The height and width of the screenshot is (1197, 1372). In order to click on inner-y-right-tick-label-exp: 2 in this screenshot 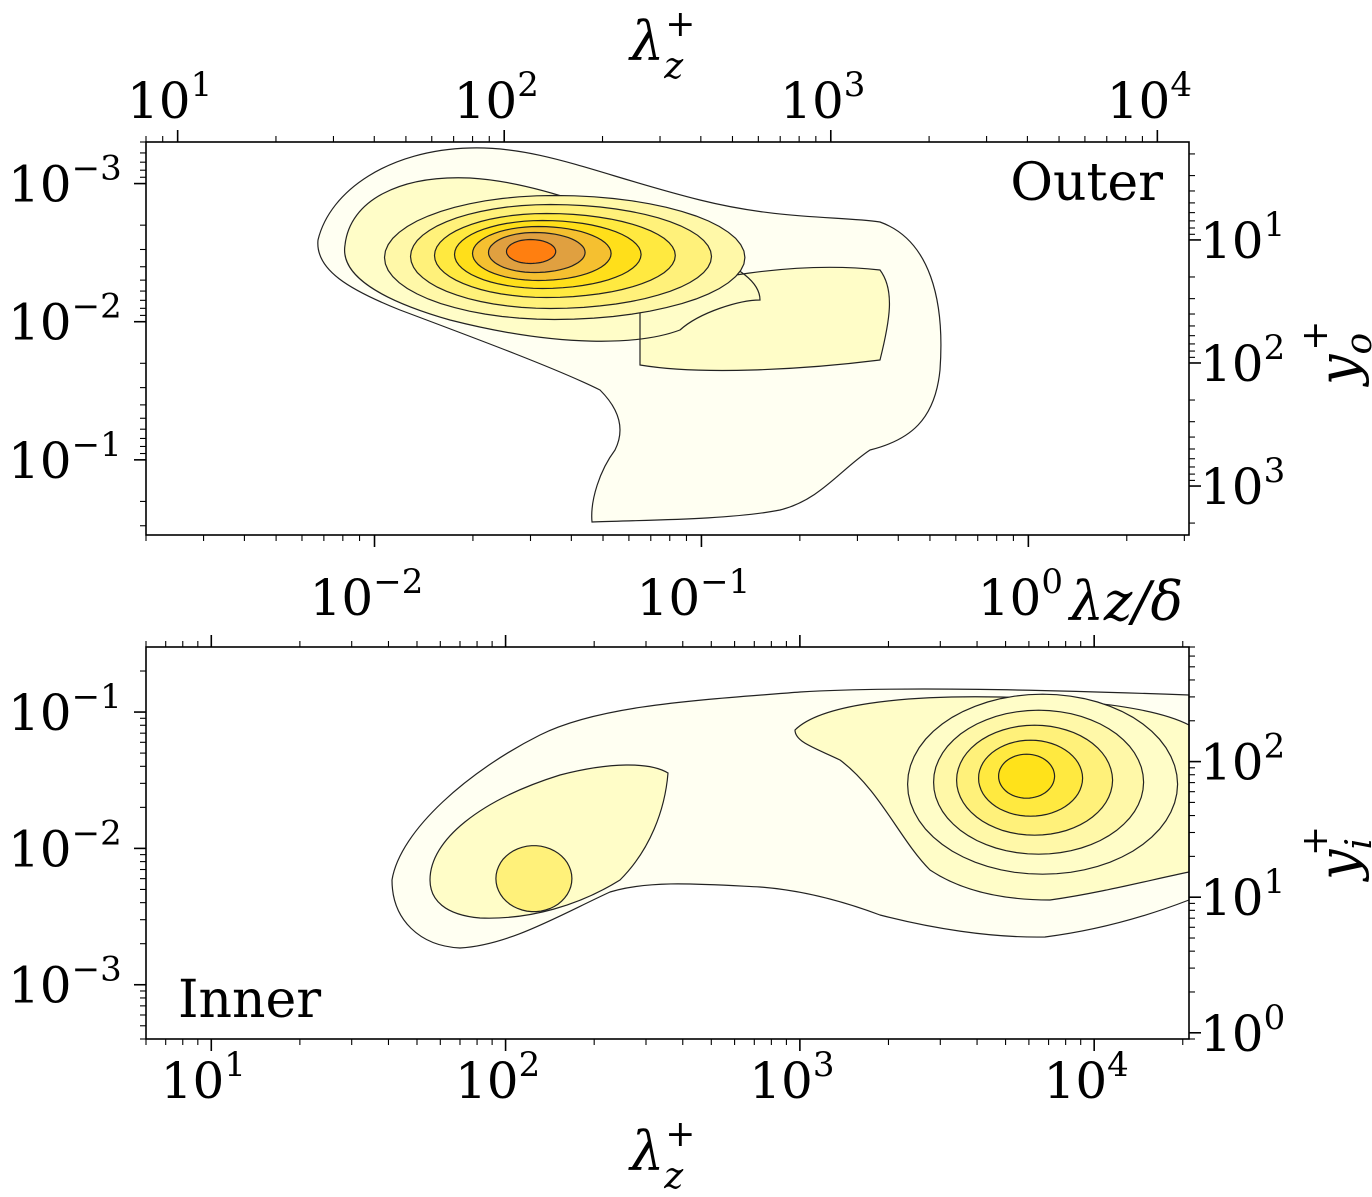, I will do `click(1275, 747)`.